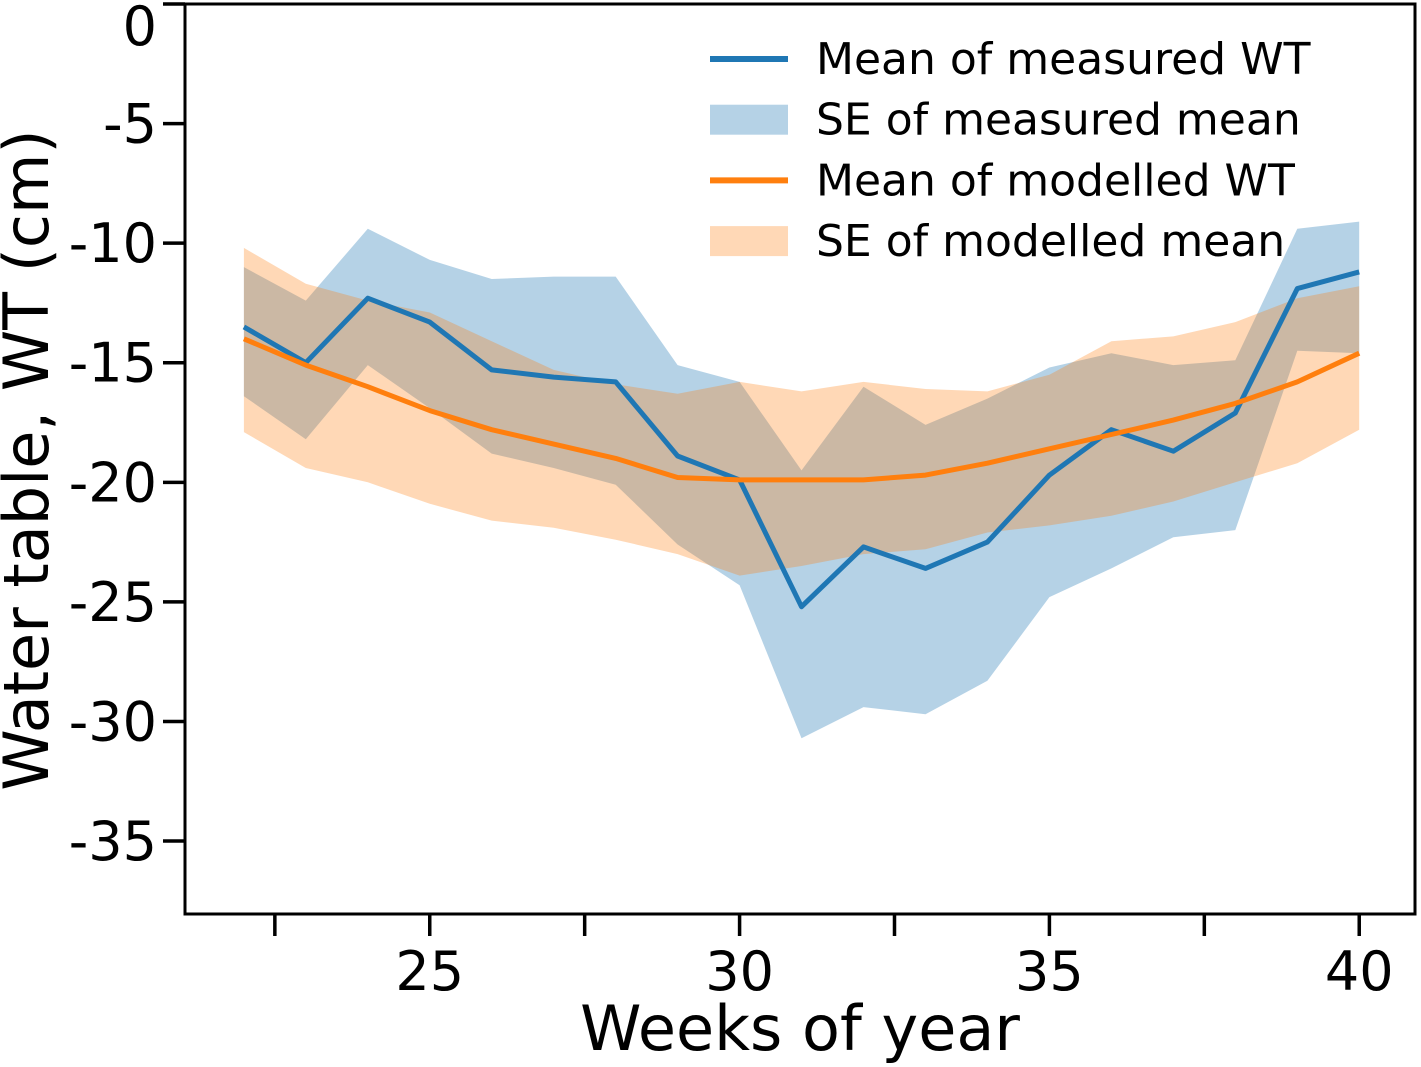 The width and height of the screenshot is (1421, 1067). I want to click on y-tick-label: -15, so click(113, 363).